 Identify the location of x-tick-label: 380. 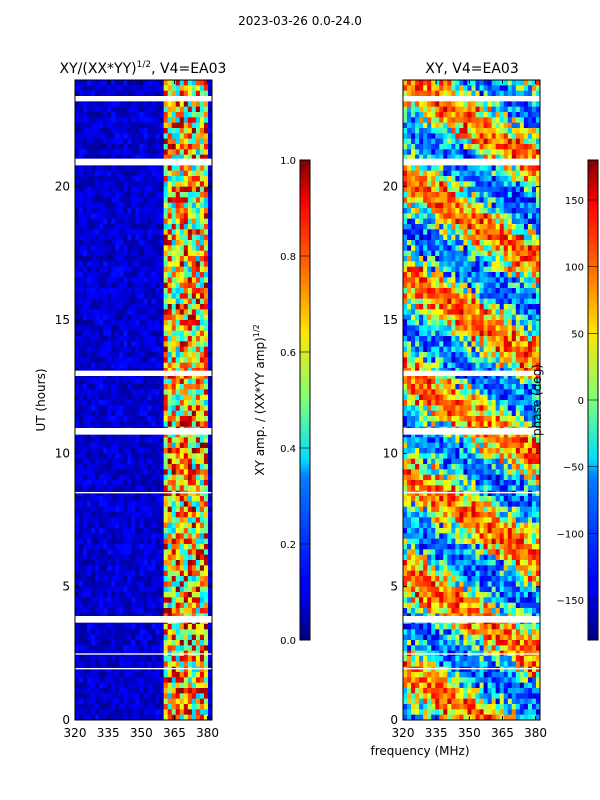
(207, 733).